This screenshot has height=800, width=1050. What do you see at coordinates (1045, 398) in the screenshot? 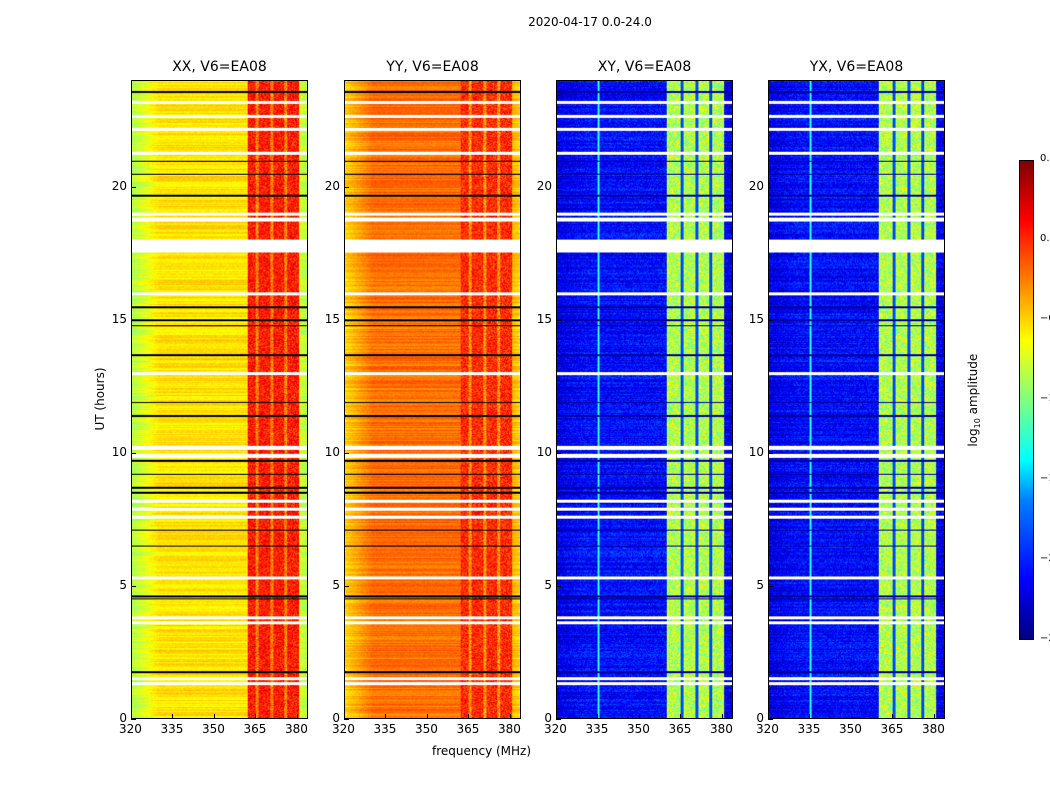
I see `colorbar-tick-label: −1.0` at bounding box center [1045, 398].